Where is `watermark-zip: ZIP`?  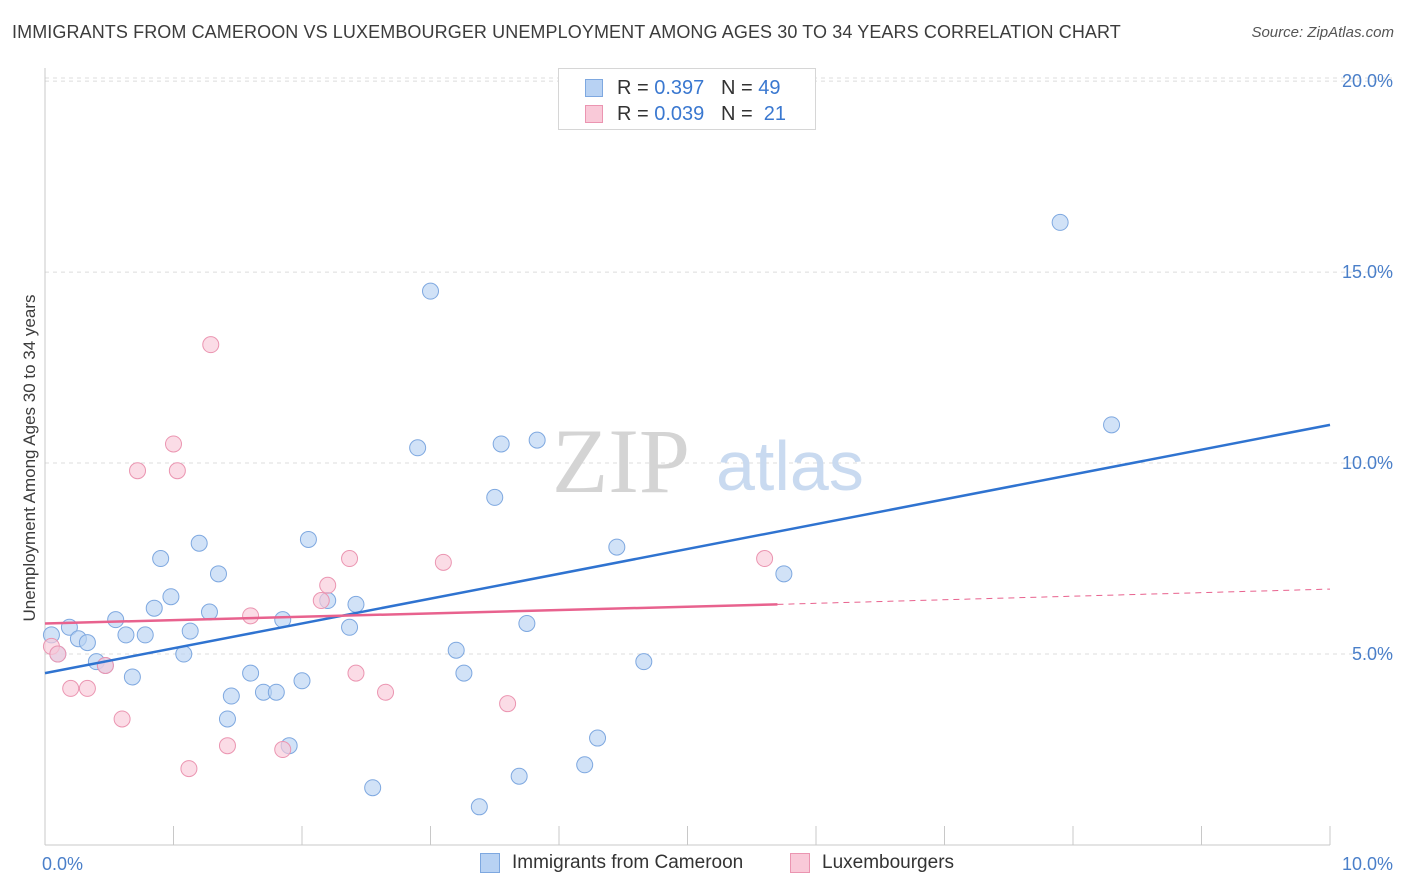
watermark-zip: ZIP is located at coordinates (621, 461).